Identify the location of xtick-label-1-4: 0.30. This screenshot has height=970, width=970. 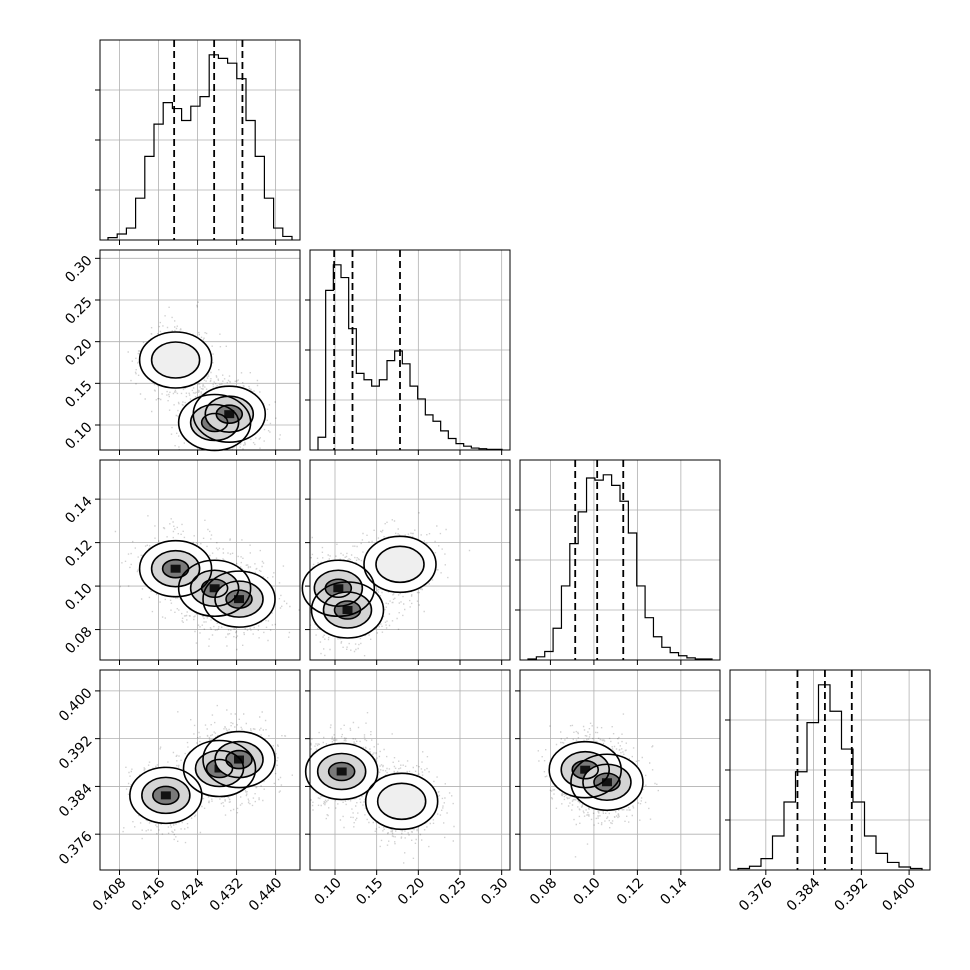
(494, 891).